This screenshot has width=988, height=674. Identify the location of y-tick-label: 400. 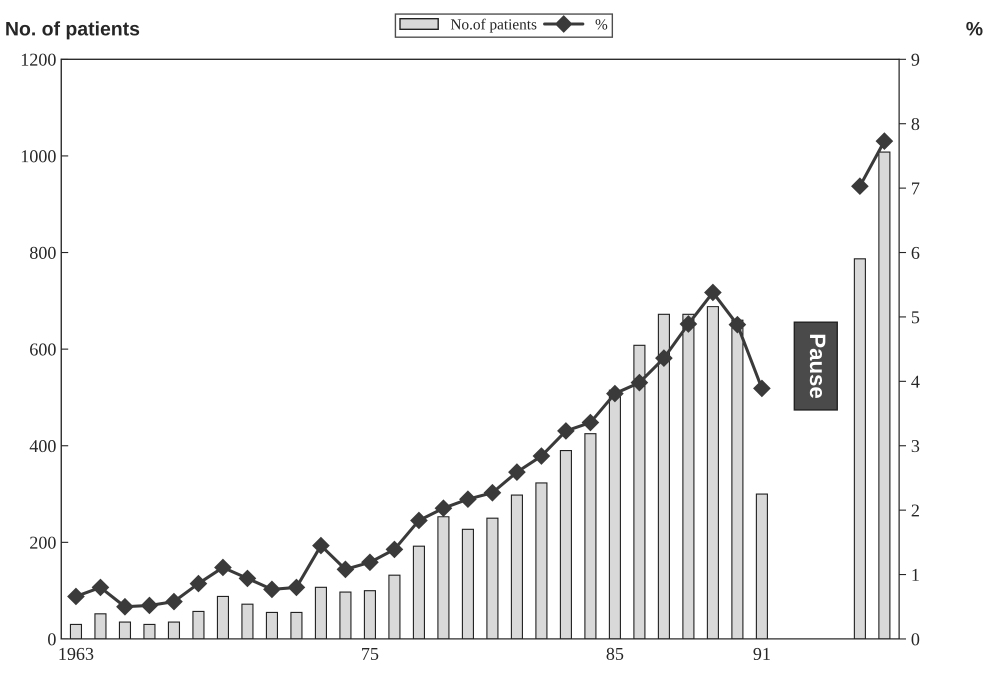
(43, 446).